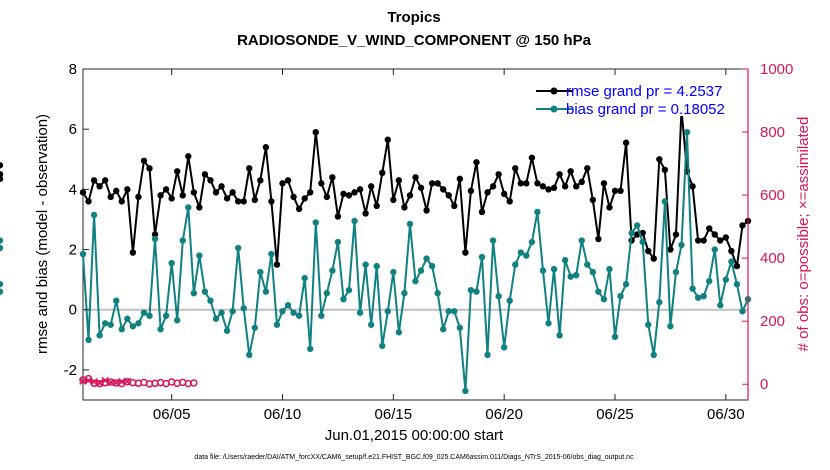 The width and height of the screenshot is (830, 470). I want to click on legend-text-bias: bias grand pr = 0.18052, so click(645, 109).